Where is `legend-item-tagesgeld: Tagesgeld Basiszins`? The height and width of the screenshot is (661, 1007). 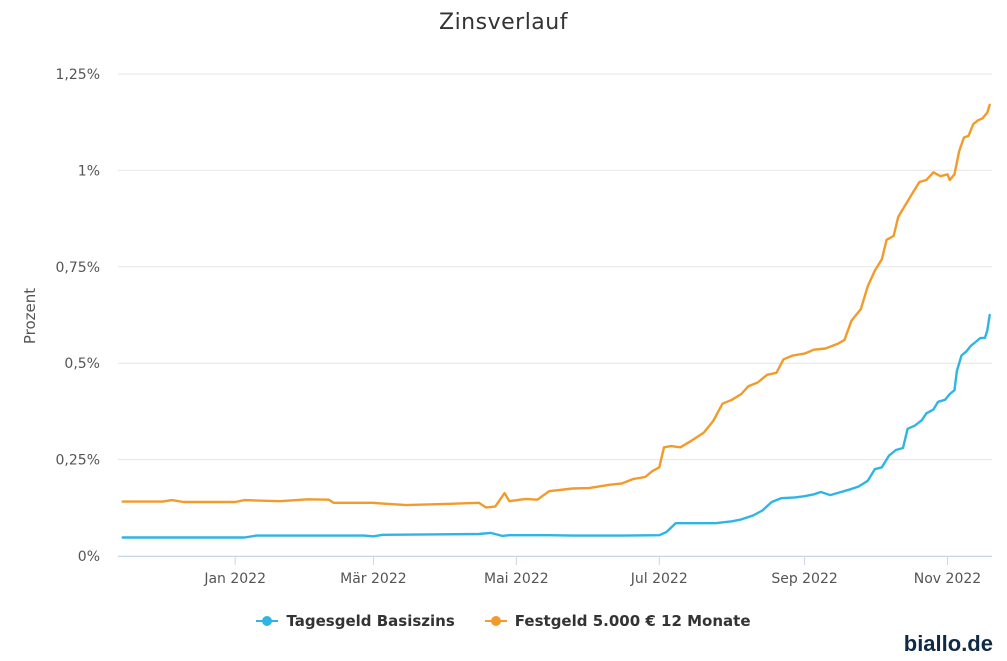 legend-item-tagesgeld: Tagesgeld Basiszins is located at coordinates (355, 621).